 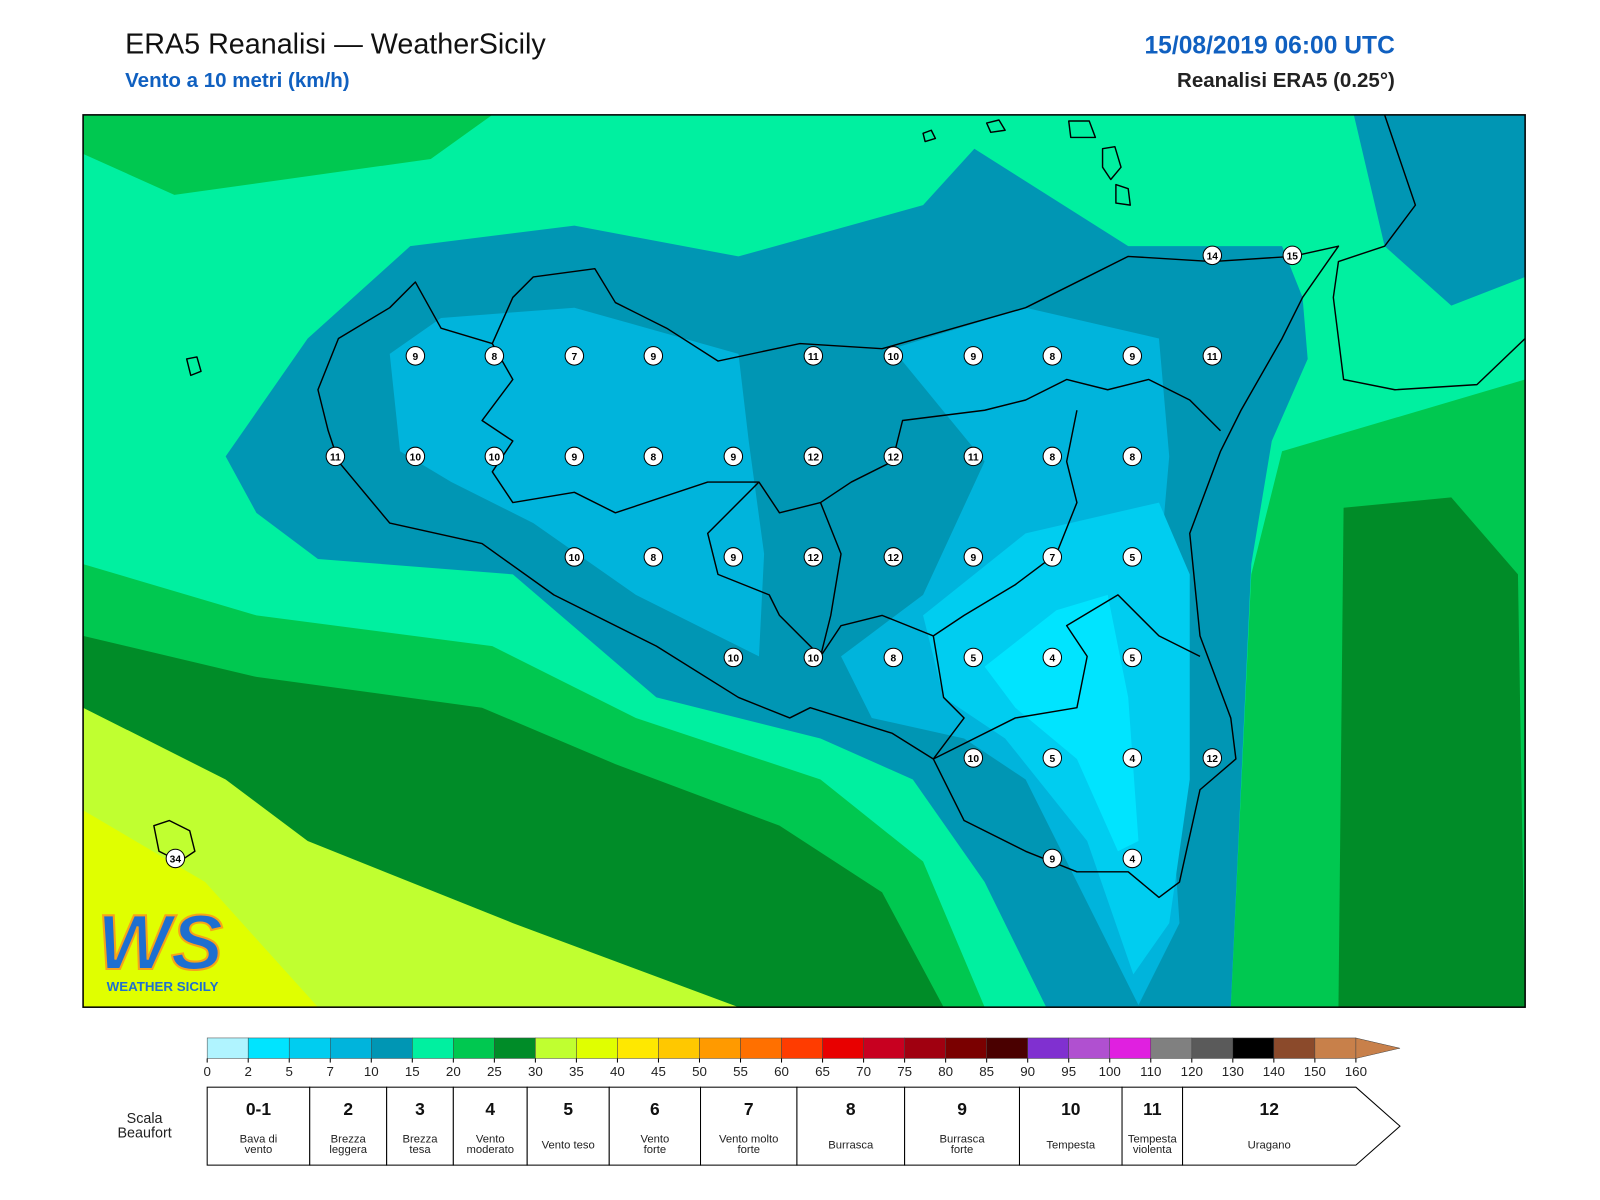 I want to click on beaufort-force: 7, so click(x=749, y=1109).